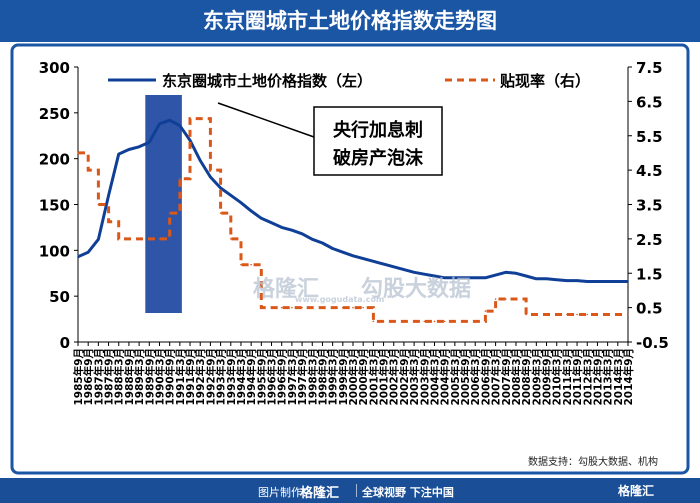 This screenshot has height=503, width=700. What do you see at coordinates (378, 130) in the screenshot?
I see `annotation-line-1: 央行加息刺` at bounding box center [378, 130].